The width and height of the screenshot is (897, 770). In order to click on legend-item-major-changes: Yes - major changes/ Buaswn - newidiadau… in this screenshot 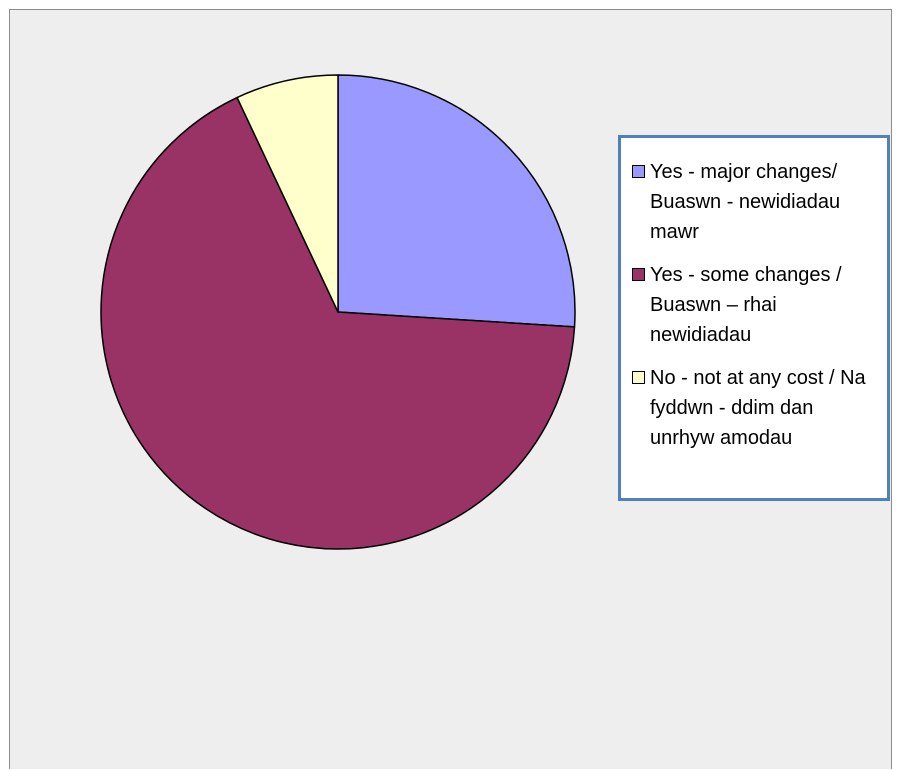, I will do `click(755, 202)`.